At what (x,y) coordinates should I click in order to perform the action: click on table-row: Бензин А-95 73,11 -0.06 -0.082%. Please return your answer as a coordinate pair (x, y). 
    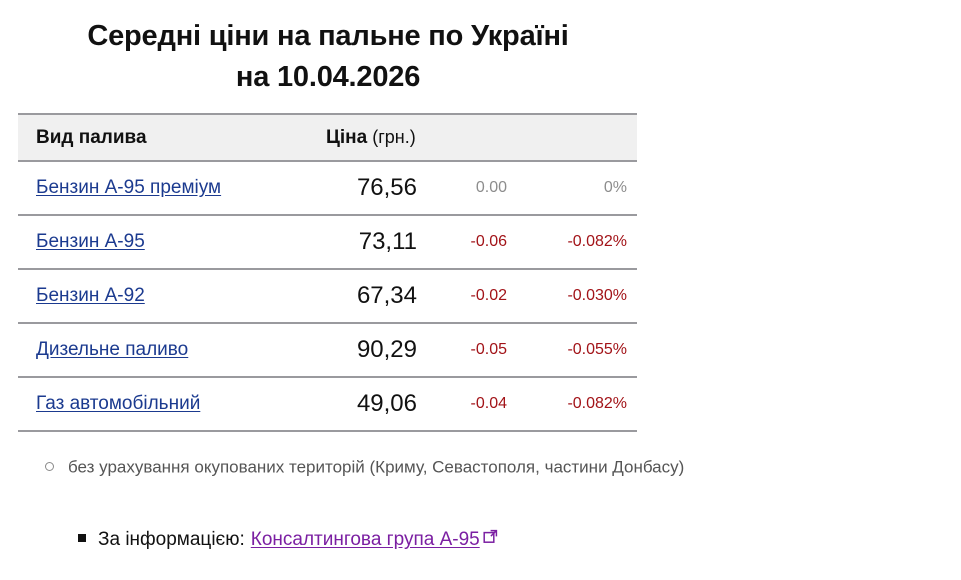
    Looking at the image, I should click on (328, 242).